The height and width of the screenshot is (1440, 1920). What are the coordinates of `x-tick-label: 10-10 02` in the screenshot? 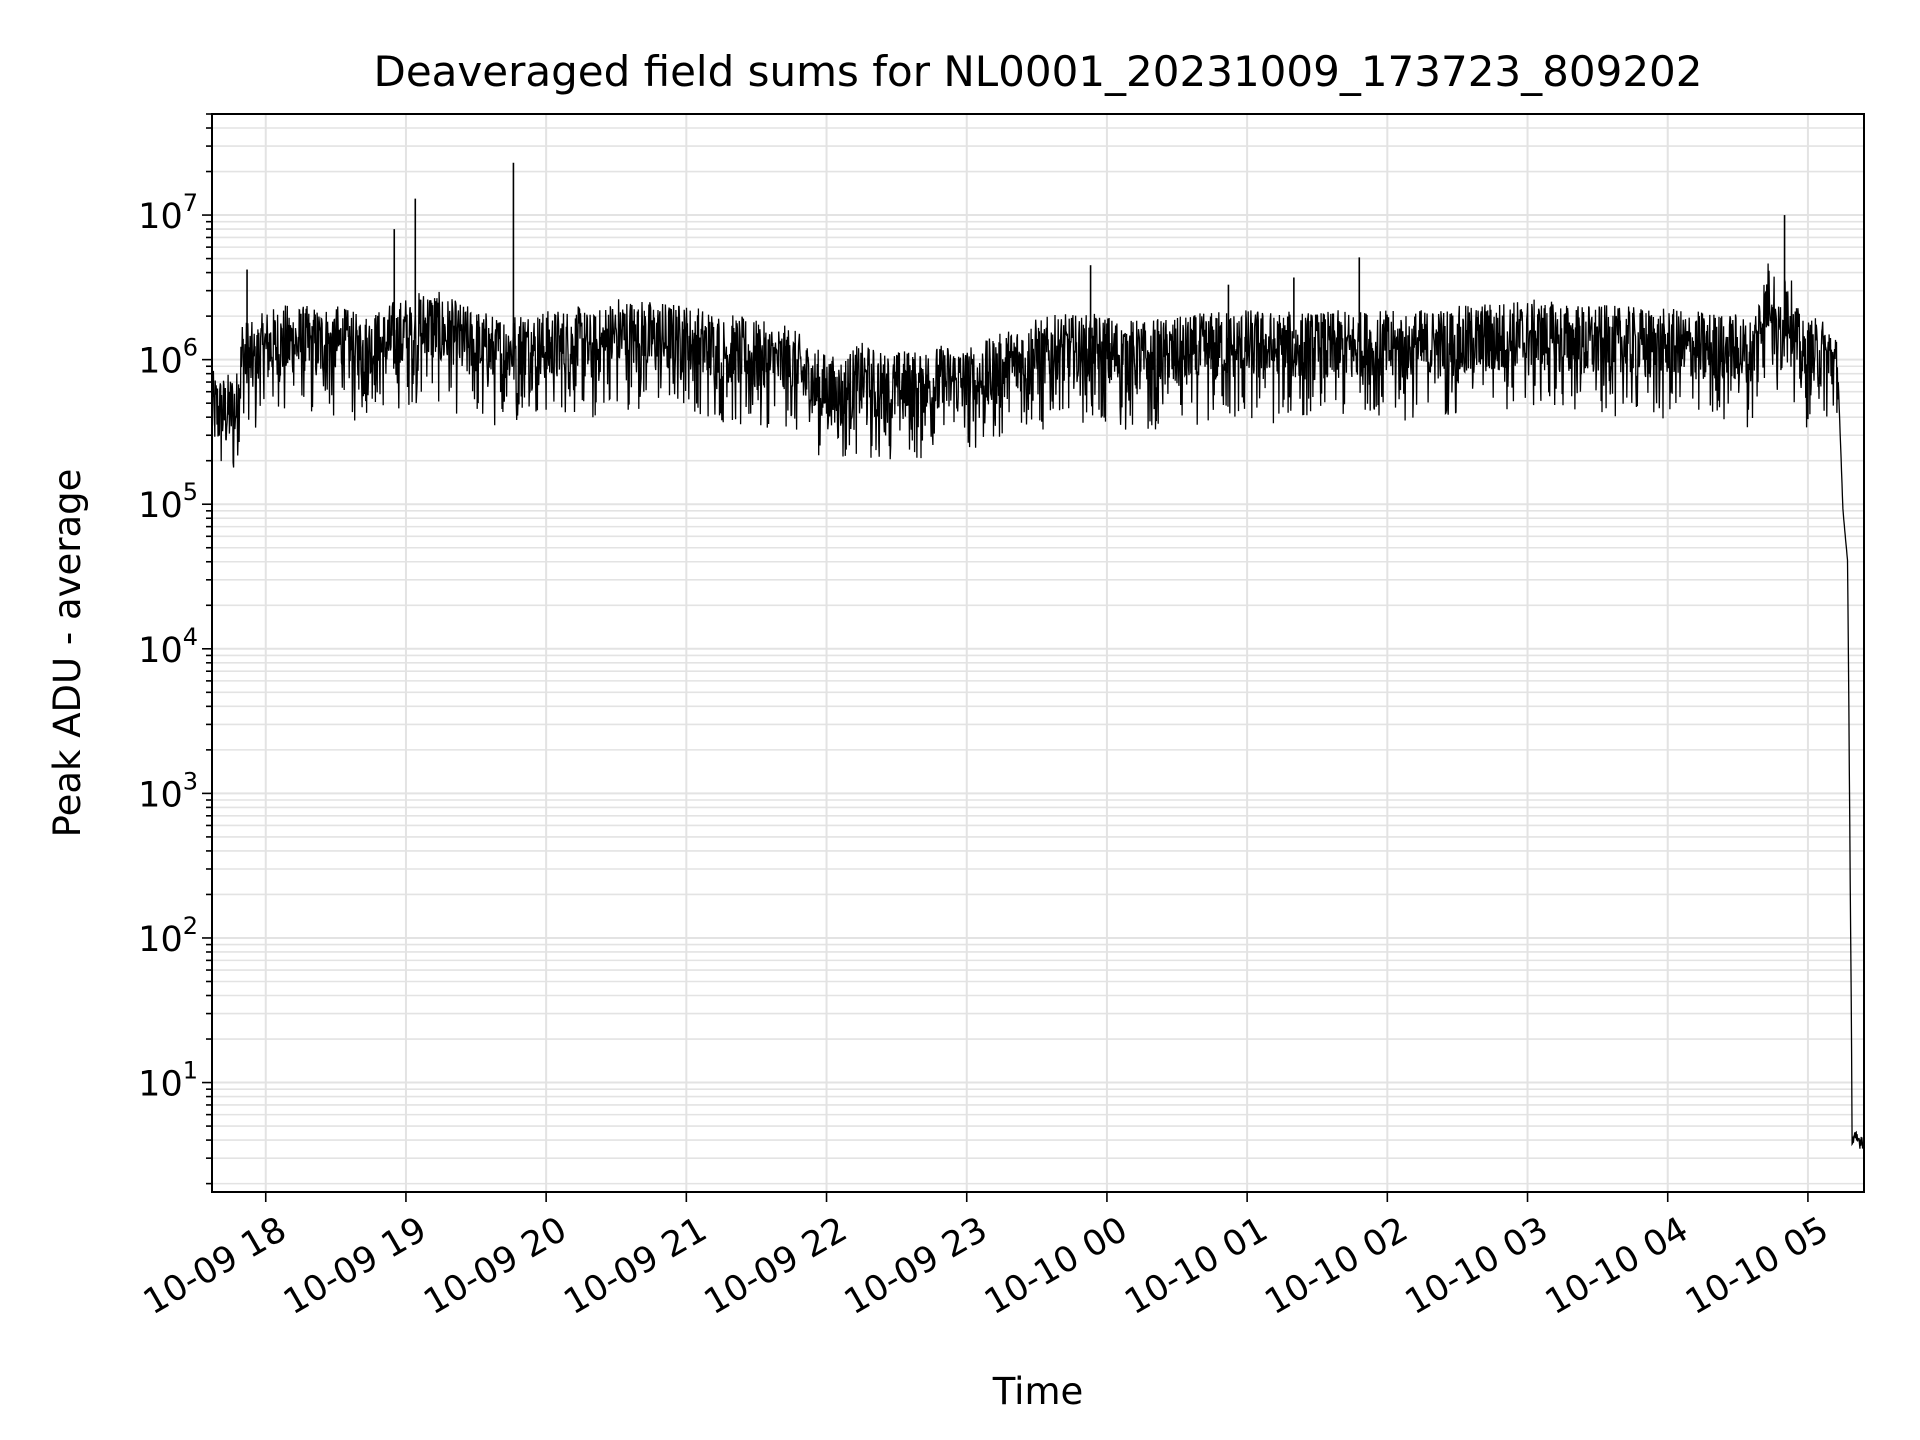 It's located at (1337, 1266).